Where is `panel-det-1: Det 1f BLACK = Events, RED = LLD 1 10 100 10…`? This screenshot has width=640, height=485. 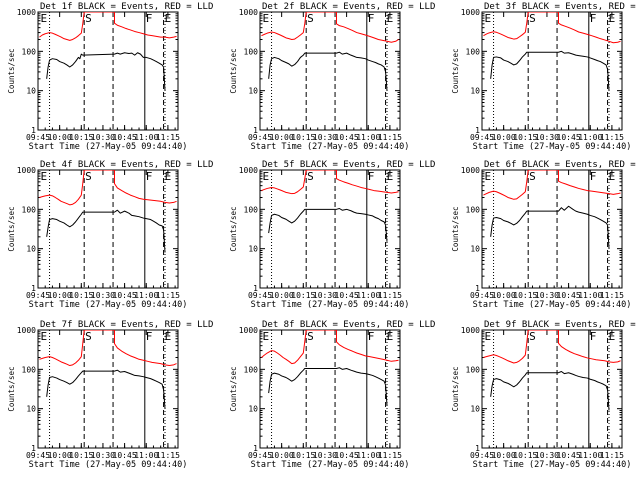
panel-det-1: Det 1f BLACK = Events, RED = LLD 1 10 100 10… is located at coordinates (110, 77).